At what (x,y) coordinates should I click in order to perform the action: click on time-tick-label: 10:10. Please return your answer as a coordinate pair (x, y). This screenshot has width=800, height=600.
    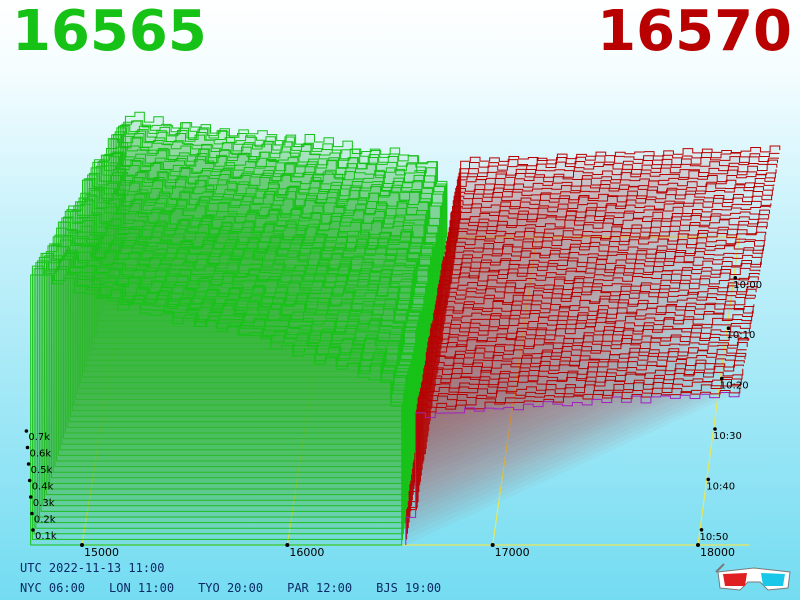
    Looking at the image, I should click on (741, 335).